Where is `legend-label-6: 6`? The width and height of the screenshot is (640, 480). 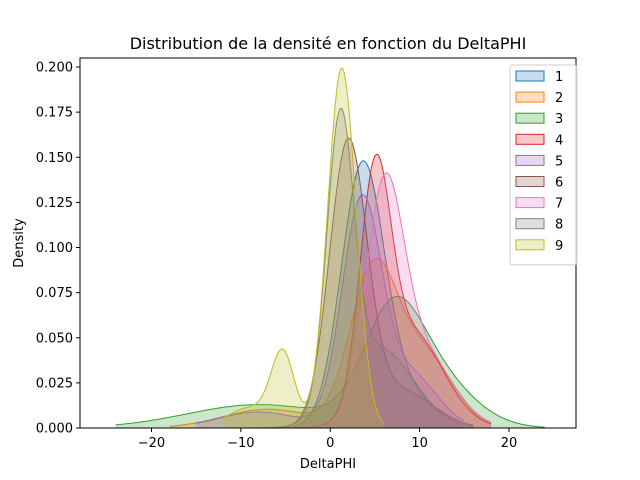
legend-label-6: 6 is located at coordinates (559, 183).